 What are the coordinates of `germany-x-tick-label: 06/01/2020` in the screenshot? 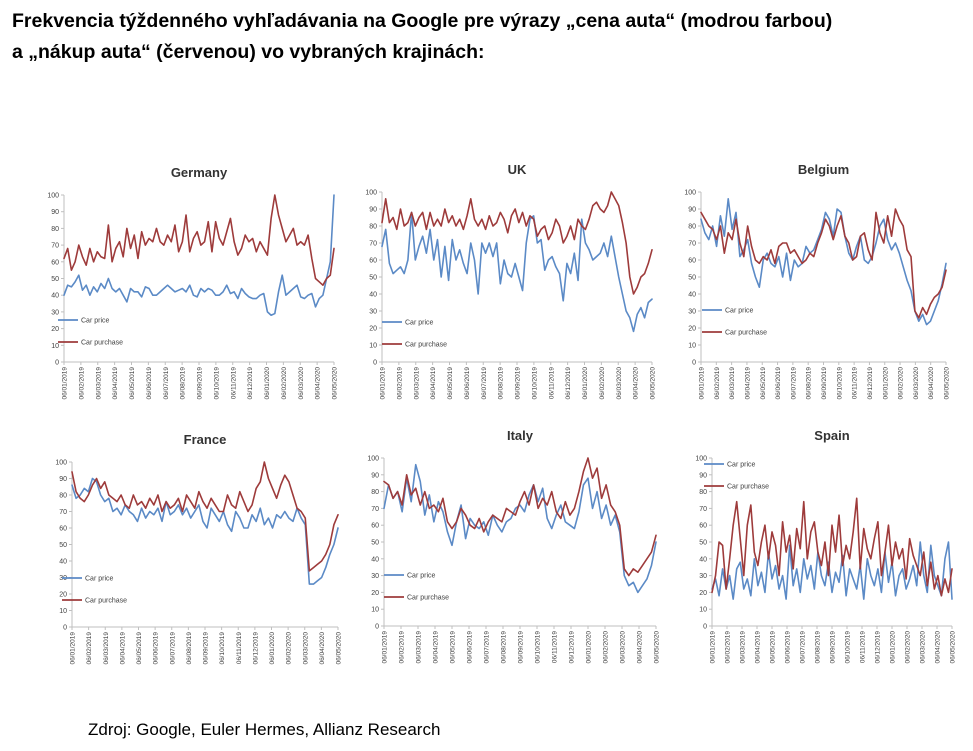 It's located at (267, 383).